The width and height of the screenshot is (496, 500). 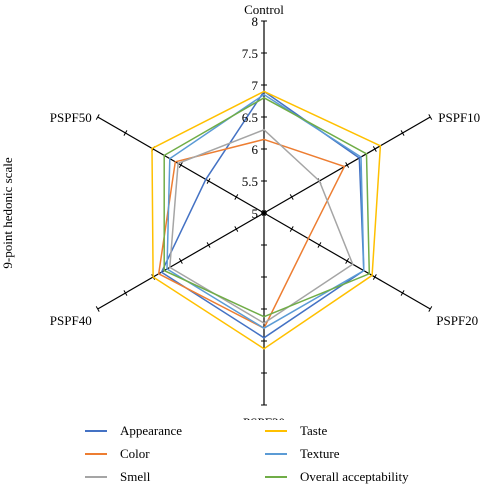 What do you see at coordinates (255, 85) in the screenshot?
I see `radial-tick-label: 7` at bounding box center [255, 85].